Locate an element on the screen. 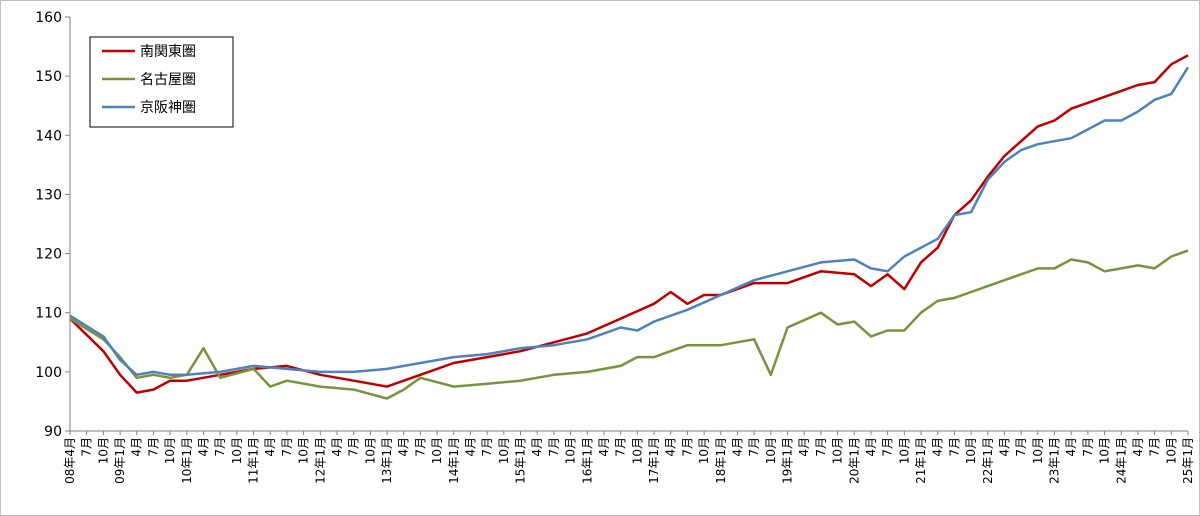 This screenshot has height=516, width=1200. y-tick-label: 120 is located at coordinates (48, 255).